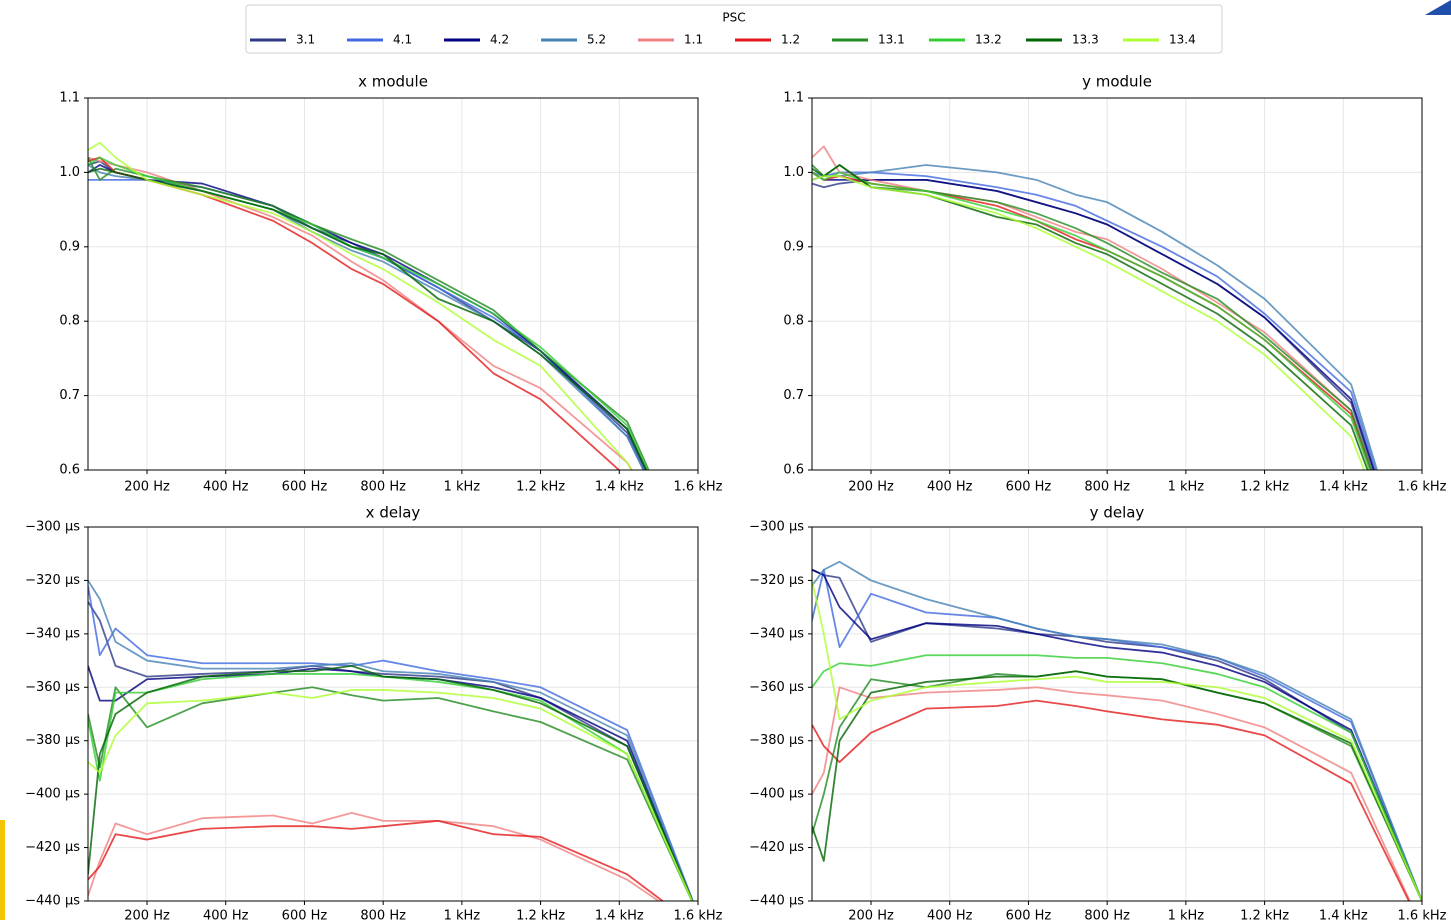 This screenshot has width=1451, height=923. What do you see at coordinates (1117, 513) in the screenshot?
I see `chart-title: y delay` at bounding box center [1117, 513].